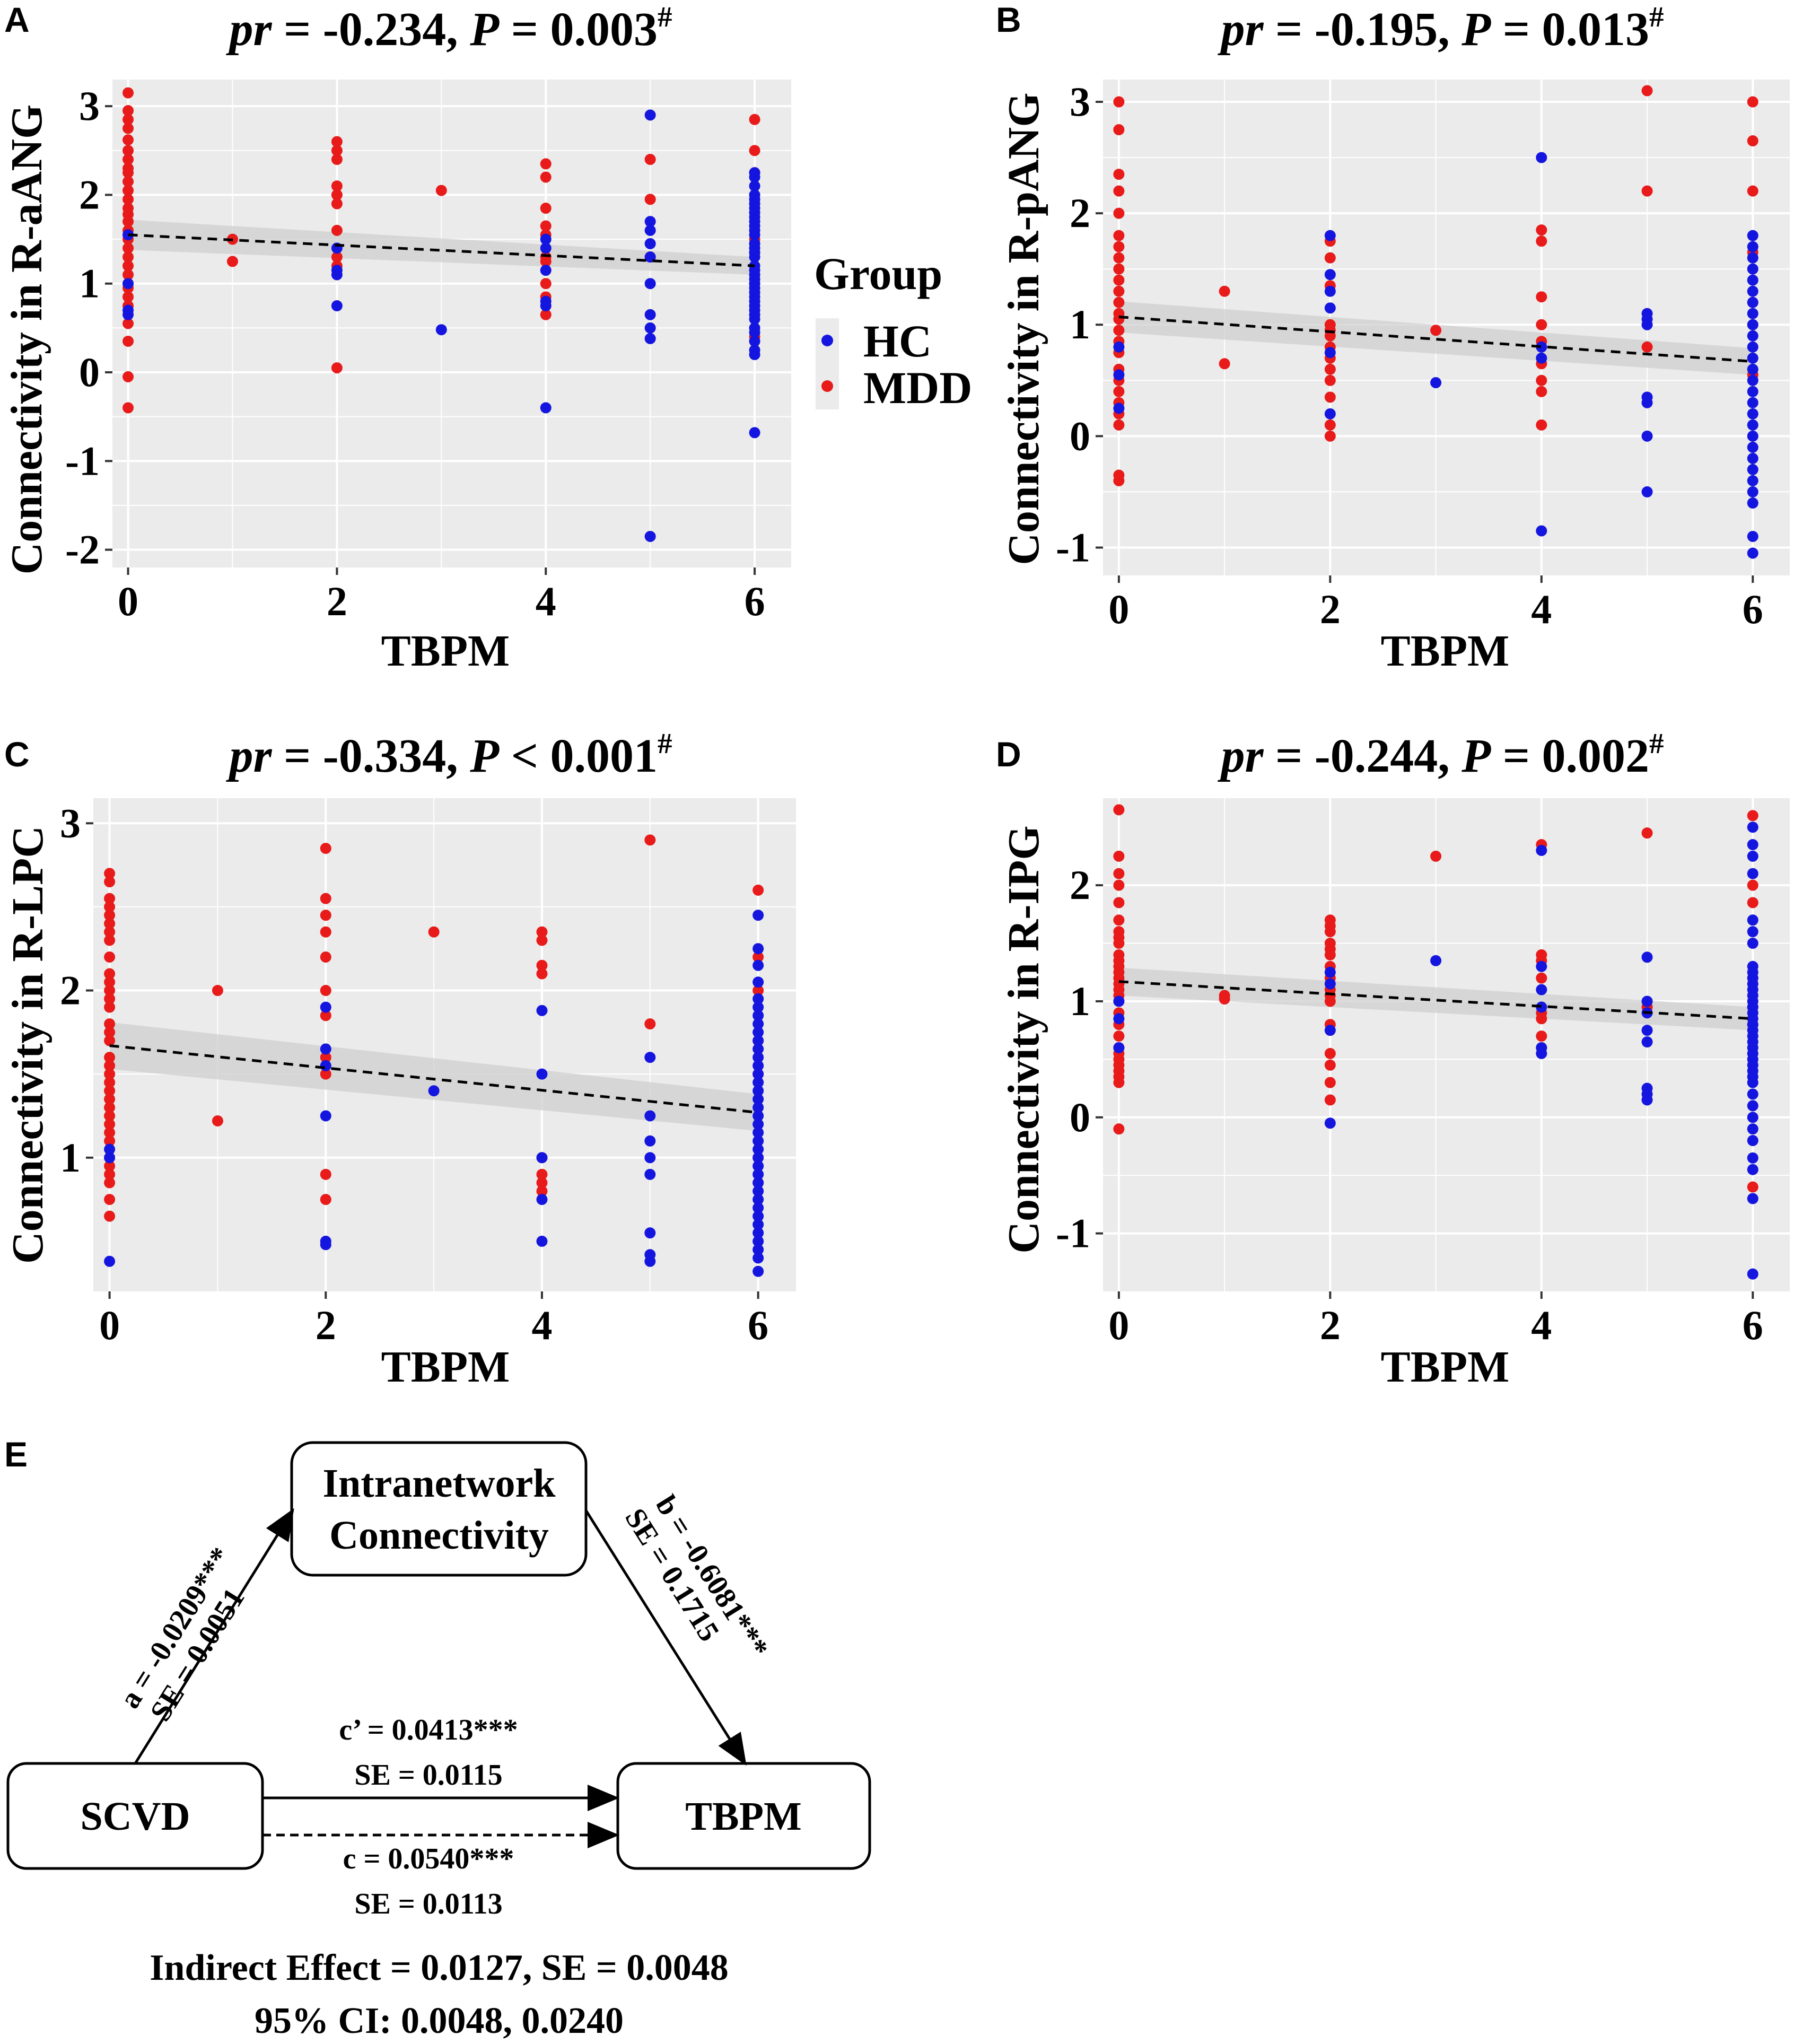  What do you see at coordinates (26, 339) in the screenshot?
I see `panel-a-ylabel: Connectivity in R-aANG` at bounding box center [26, 339].